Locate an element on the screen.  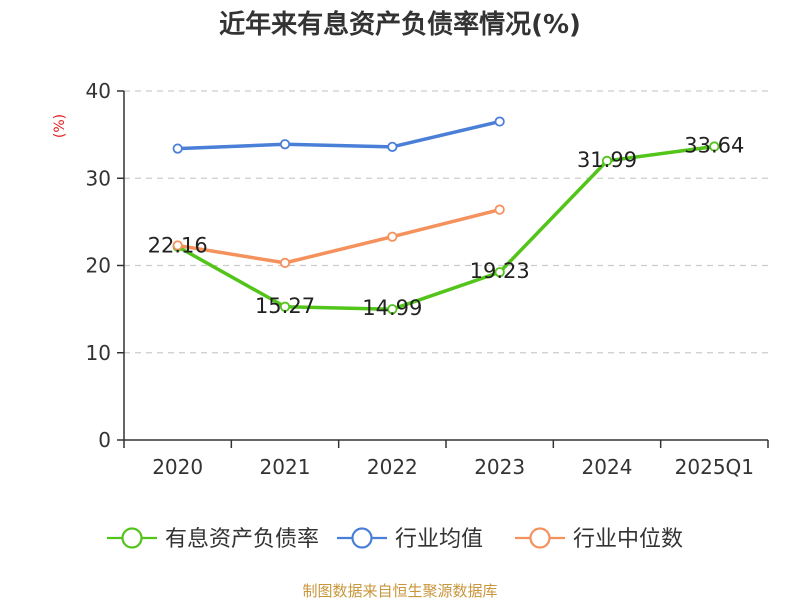
legend-label: 行业中位数 is located at coordinates (628, 539).